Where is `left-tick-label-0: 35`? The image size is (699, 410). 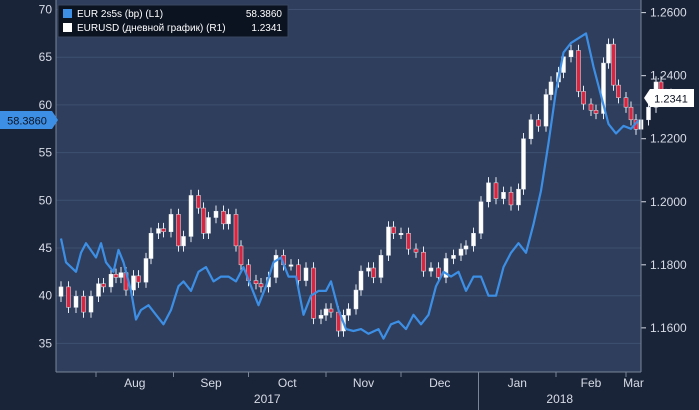
left-tick-label-0: 35 is located at coordinates (46, 343).